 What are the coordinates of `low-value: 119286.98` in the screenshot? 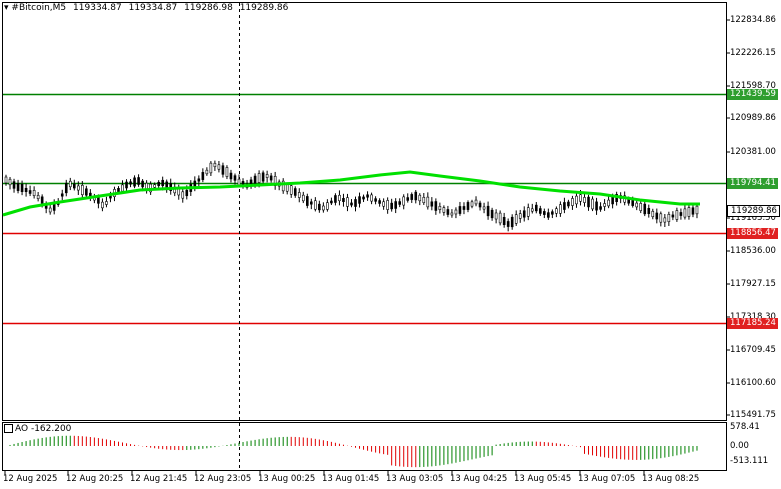 It's located at (208, 8).